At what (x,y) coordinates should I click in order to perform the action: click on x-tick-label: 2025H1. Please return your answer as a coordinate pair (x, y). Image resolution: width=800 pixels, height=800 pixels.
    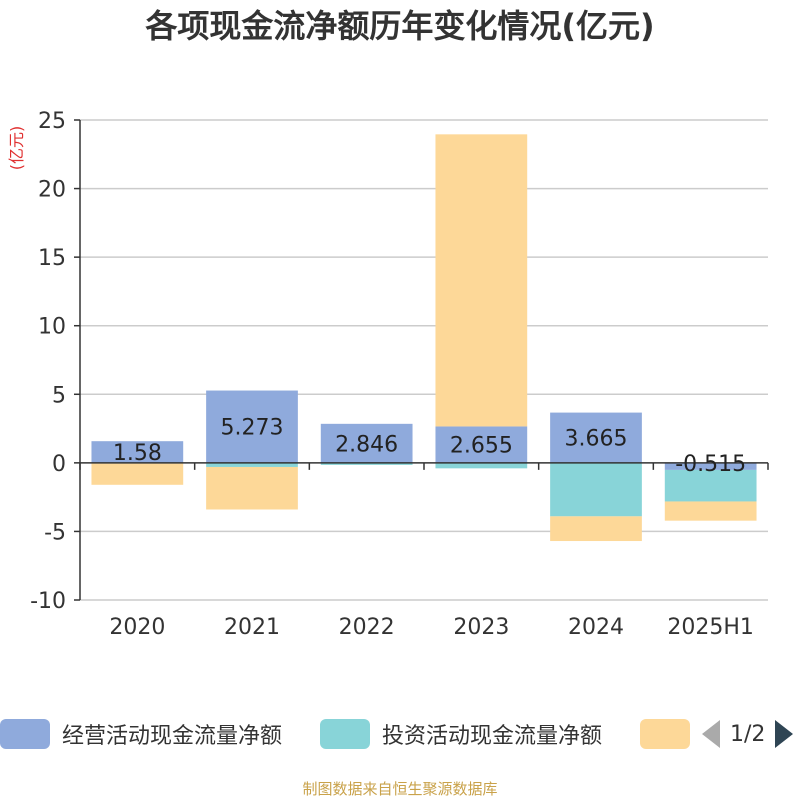
    Looking at the image, I should click on (710, 627).